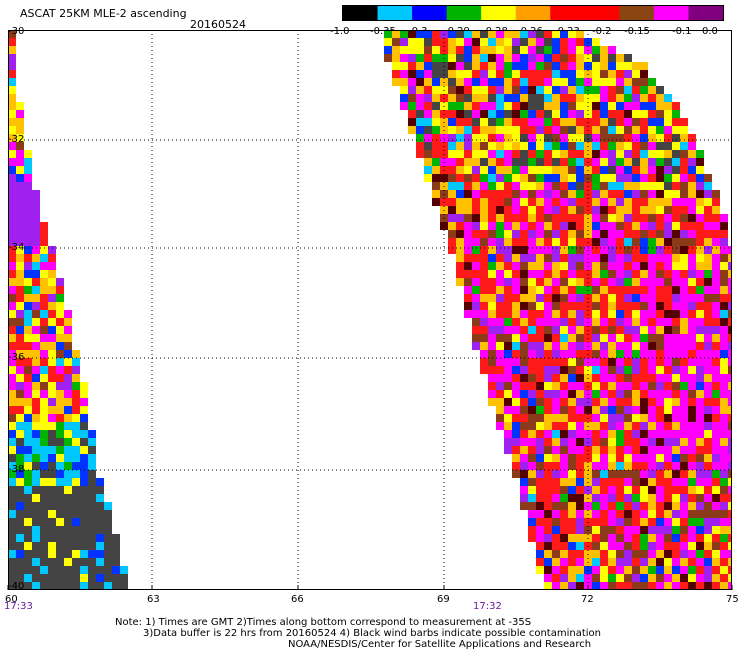 The height and width of the screenshot is (650, 740). I want to click on latitude-label: -32, so click(16, 139).